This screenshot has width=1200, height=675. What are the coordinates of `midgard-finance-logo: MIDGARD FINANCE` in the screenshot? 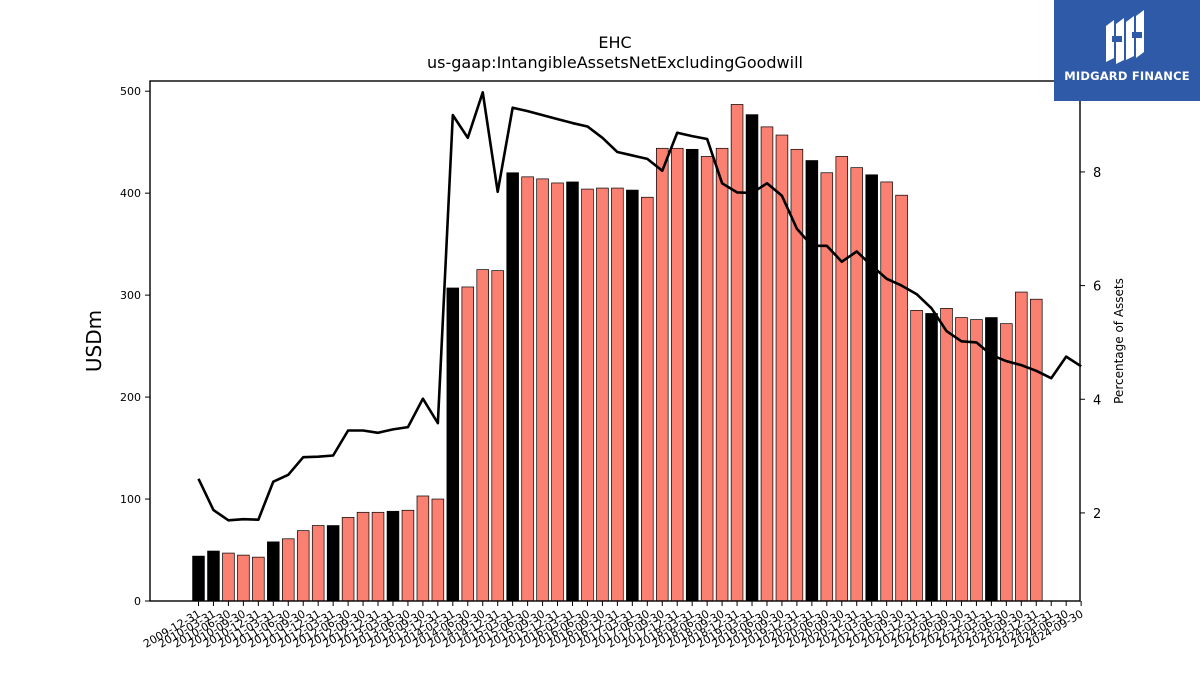 It's located at (1127, 50).